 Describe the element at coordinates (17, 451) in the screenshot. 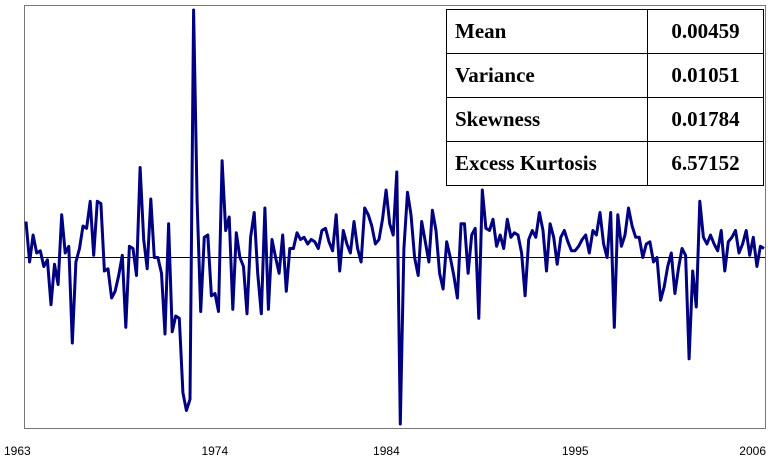

I see `x-tick-label: 1963` at that location.